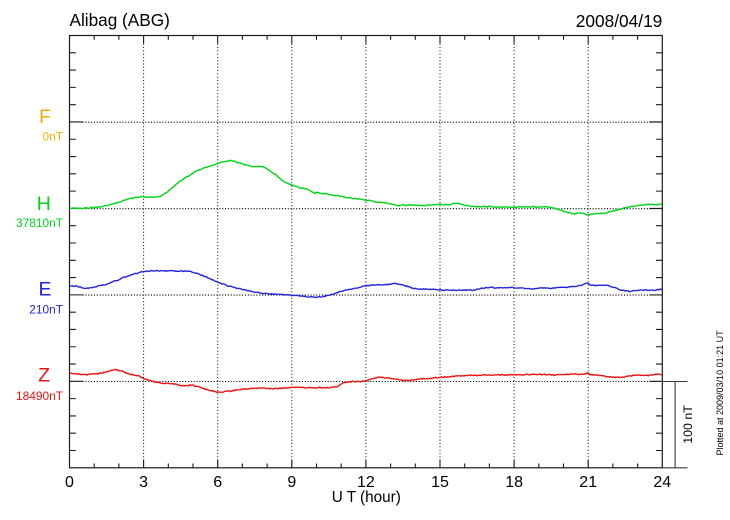  What do you see at coordinates (514, 482) in the screenshot?
I see `svg-text: 18` at bounding box center [514, 482].